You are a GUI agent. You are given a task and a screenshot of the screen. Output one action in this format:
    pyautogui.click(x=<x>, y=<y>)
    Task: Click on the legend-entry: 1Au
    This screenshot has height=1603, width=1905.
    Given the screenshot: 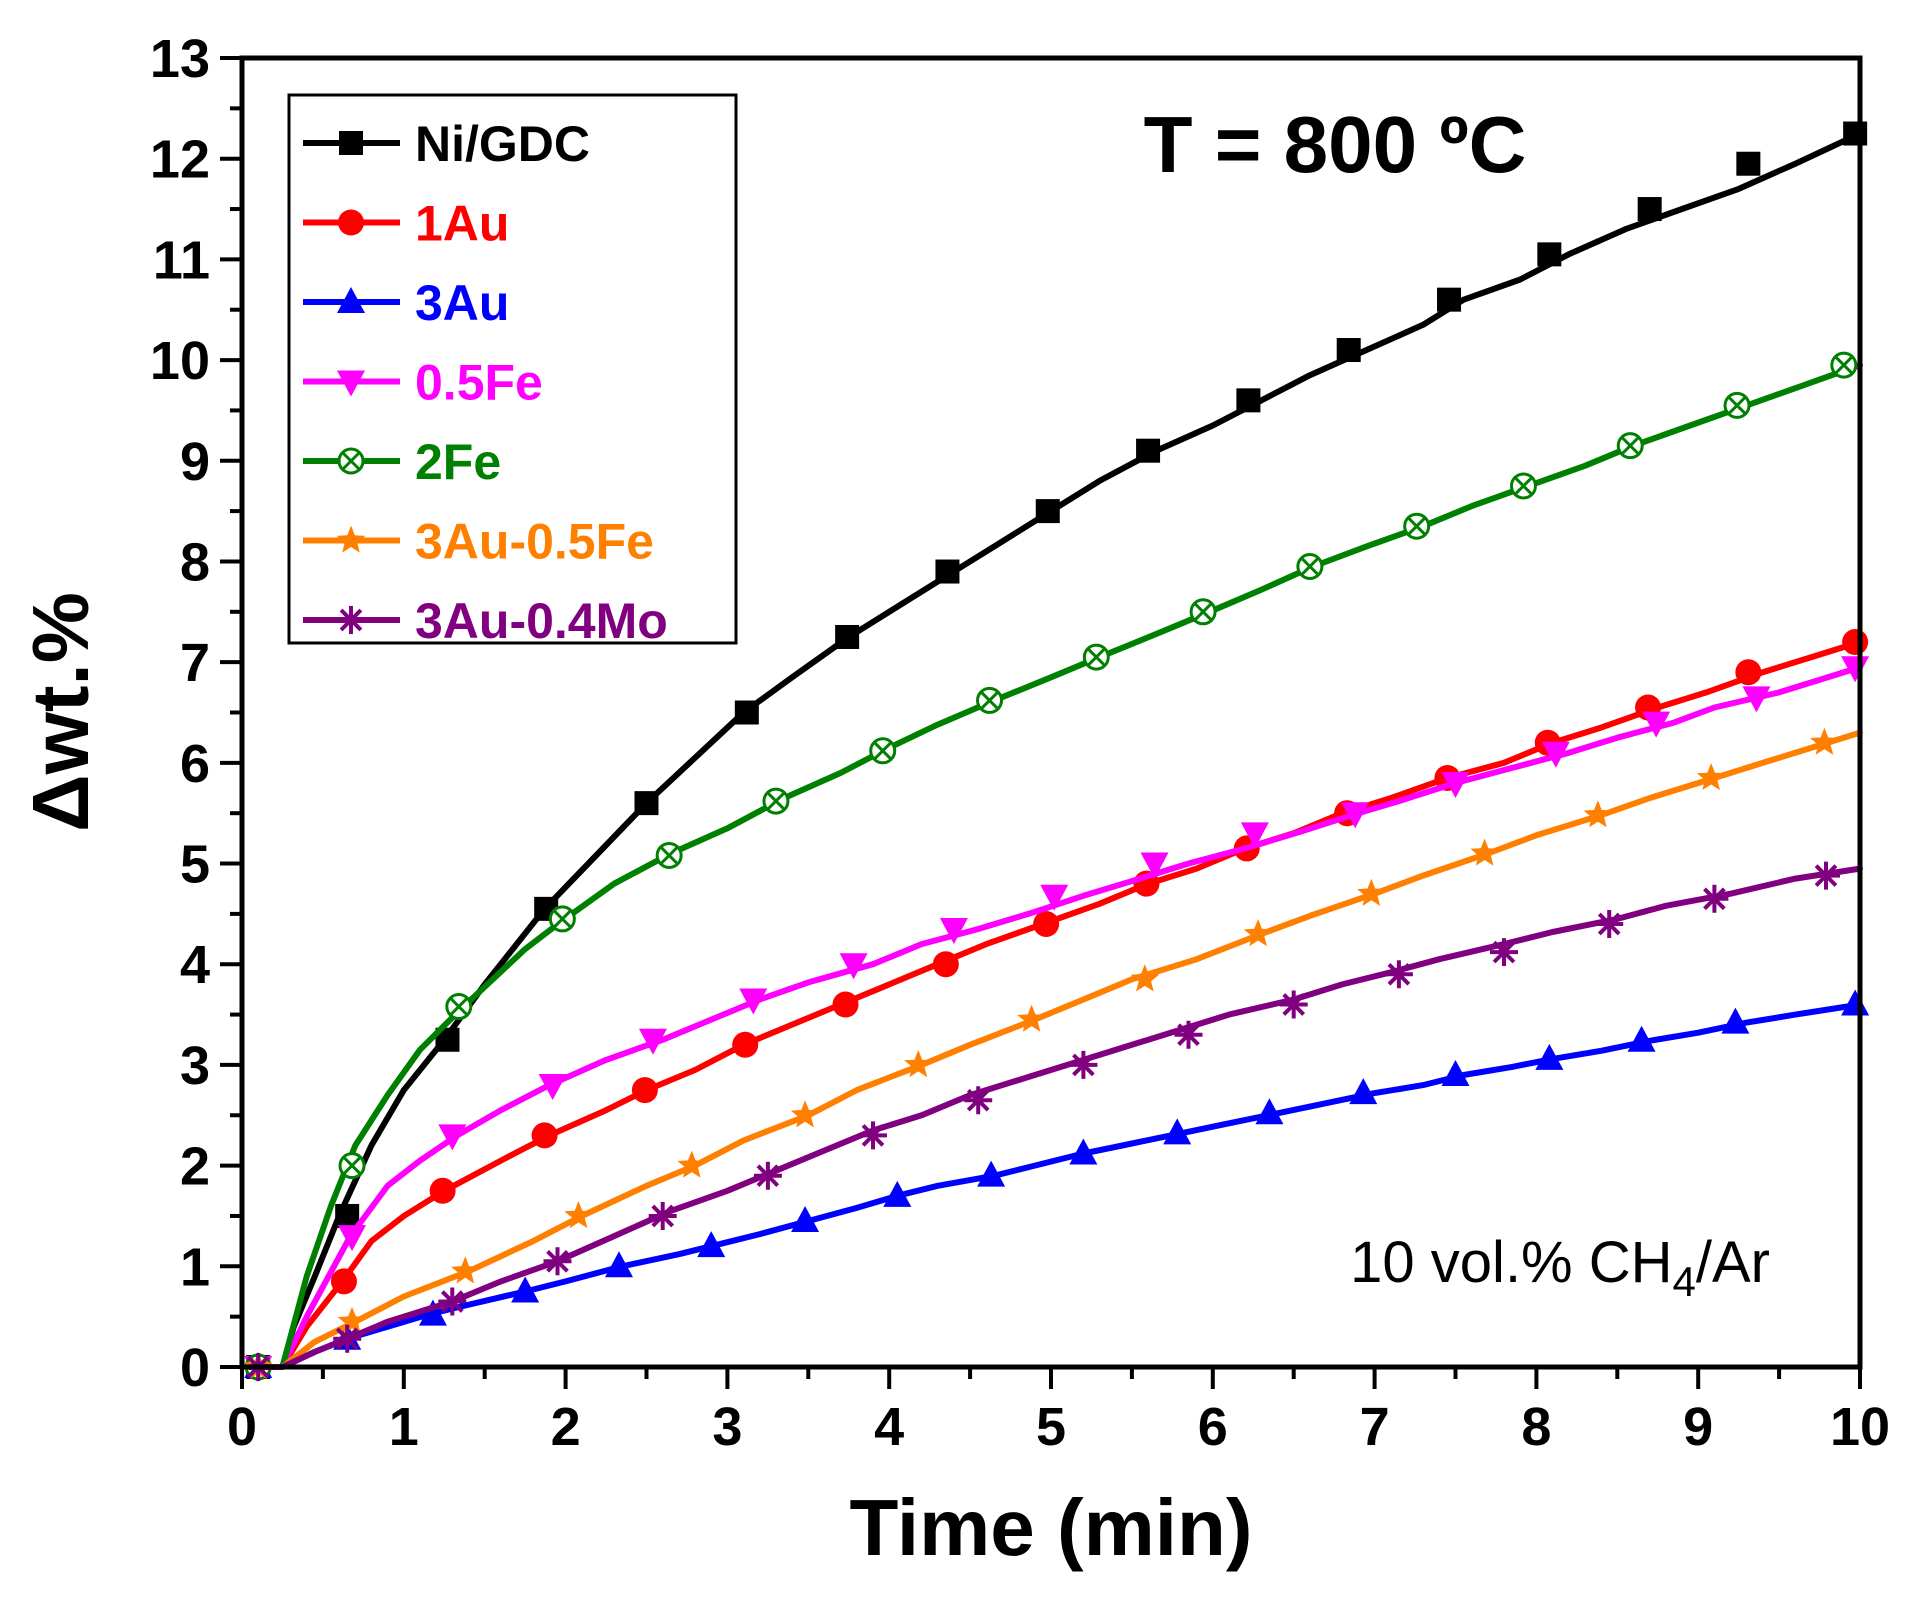 What is the action you would take?
    pyautogui.click(x=406, y=224)
    